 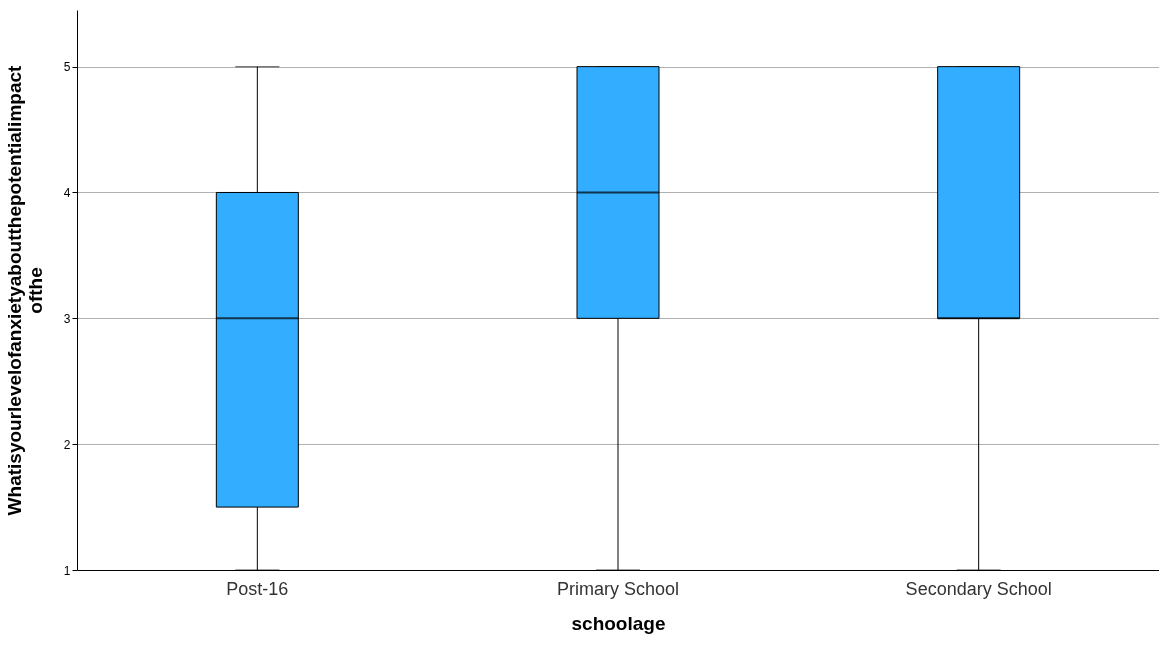 What do you see at coordinates (978, 588) in the screenshot?
I see `x-tick-label: Secondary School` at bounding box center [978, 588].